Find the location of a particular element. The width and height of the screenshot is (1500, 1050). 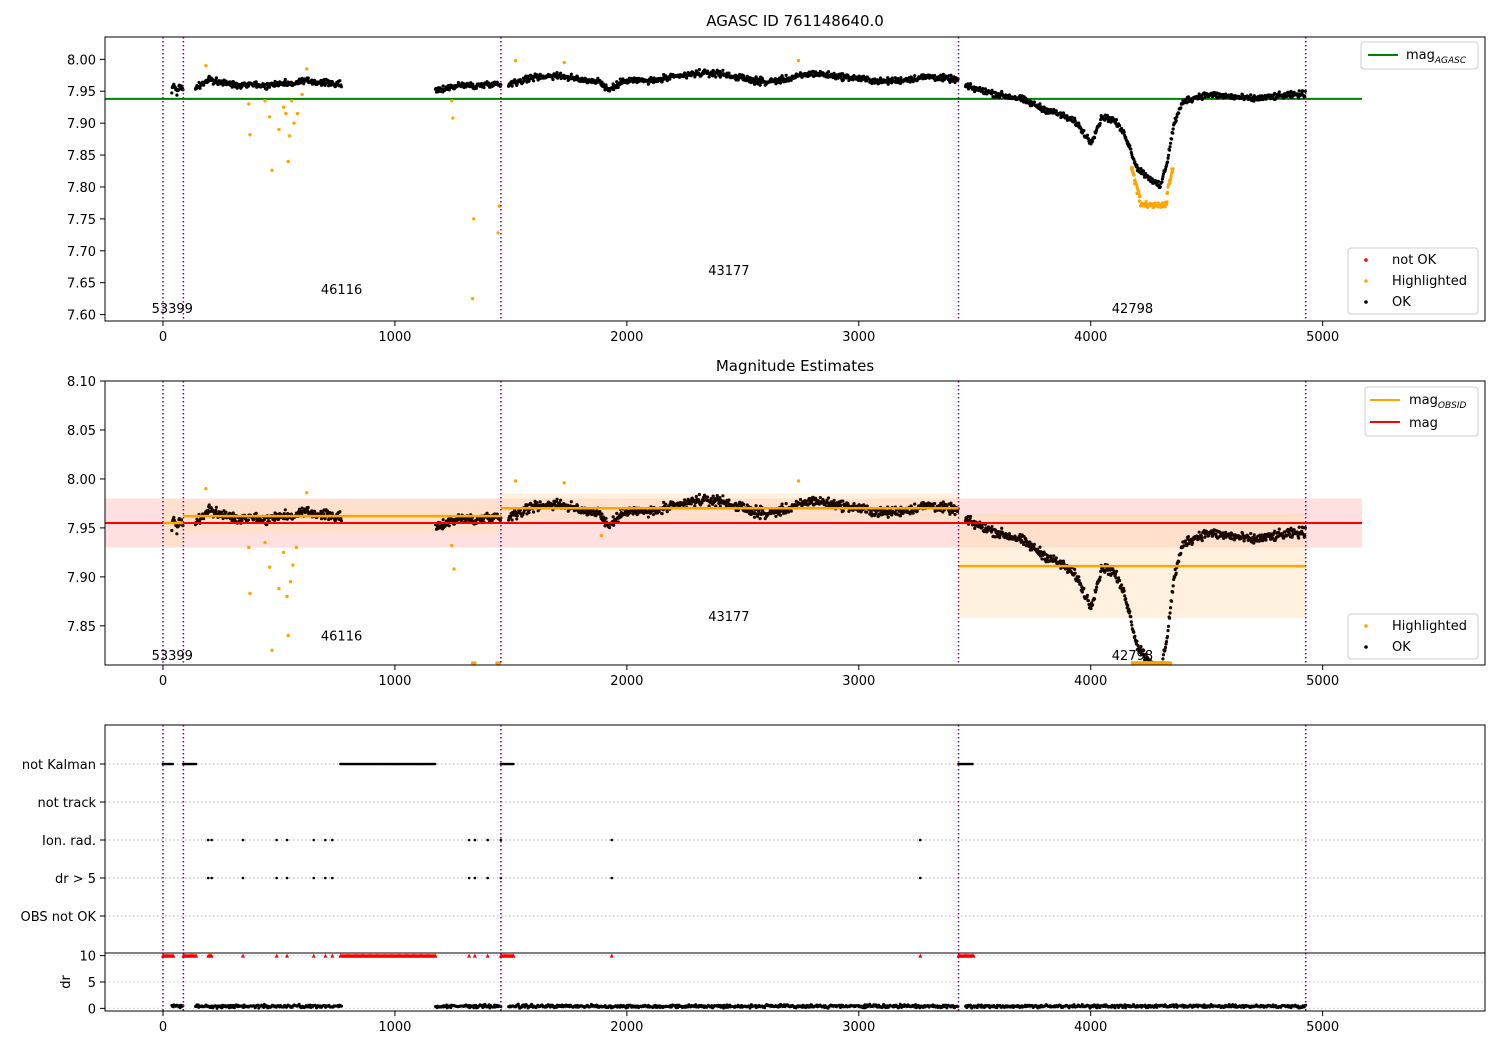

p2-xtick-label: 5000 is located at coordinates (1322, 681).